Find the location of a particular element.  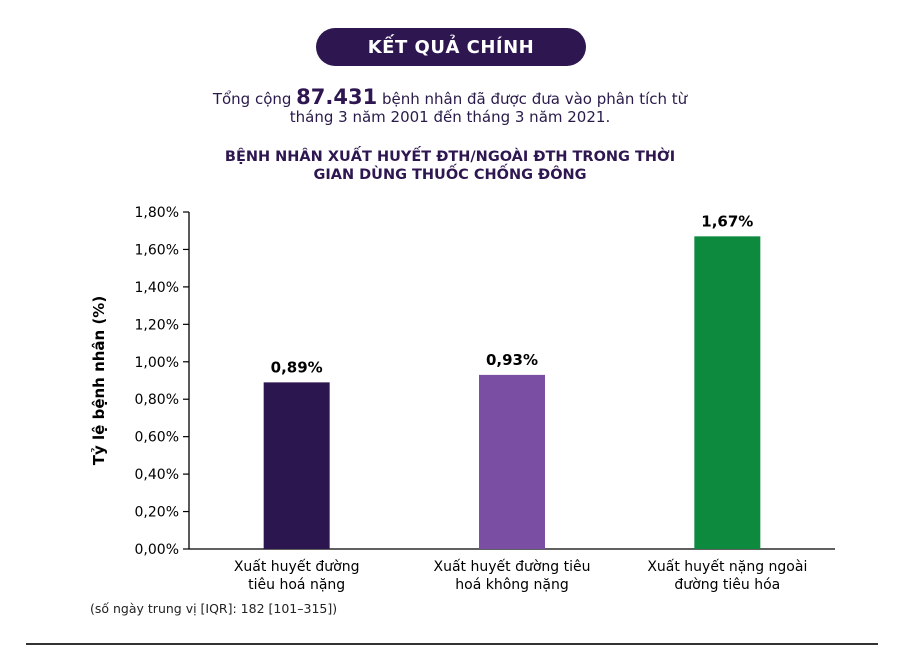

x-category-label: đường tiêu hóa is located at coordinates (727, 585).